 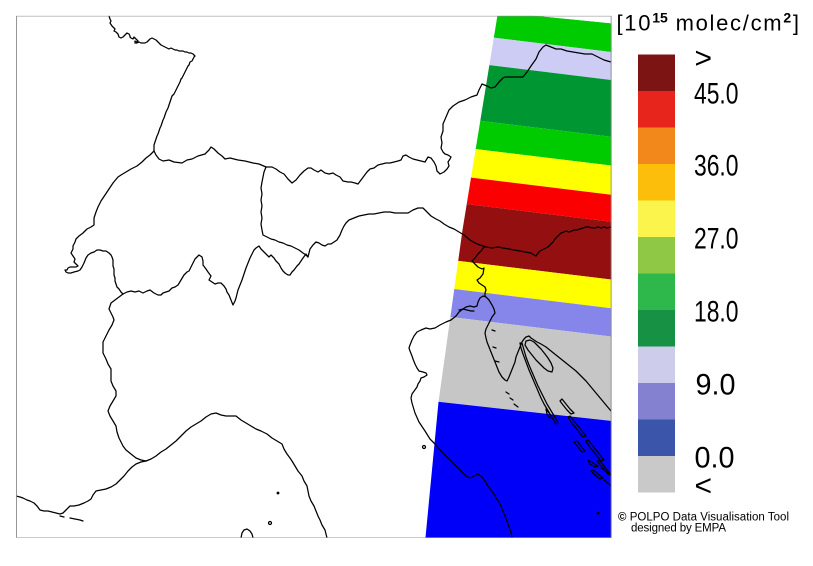 What do you see at coordinates (678, 529) in the screenshot?
I see `svg-text: designed by EMPA` at bounding box center [678, 529].